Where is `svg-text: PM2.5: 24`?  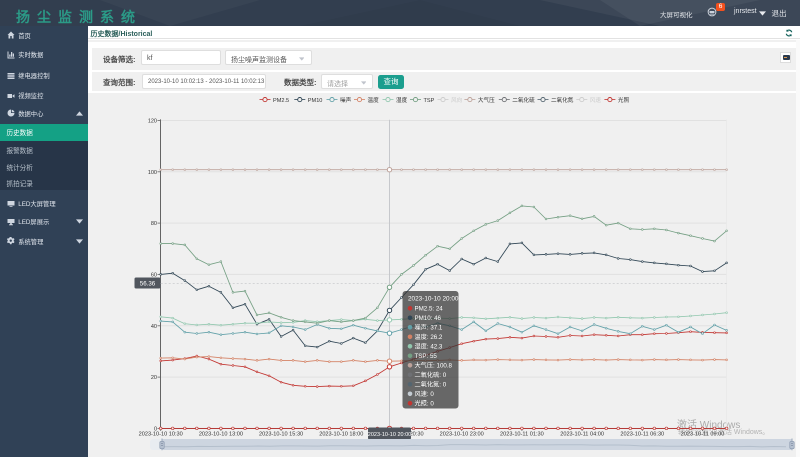
svg-text: PM2.5: 24 is located at coordinates (429, 309).